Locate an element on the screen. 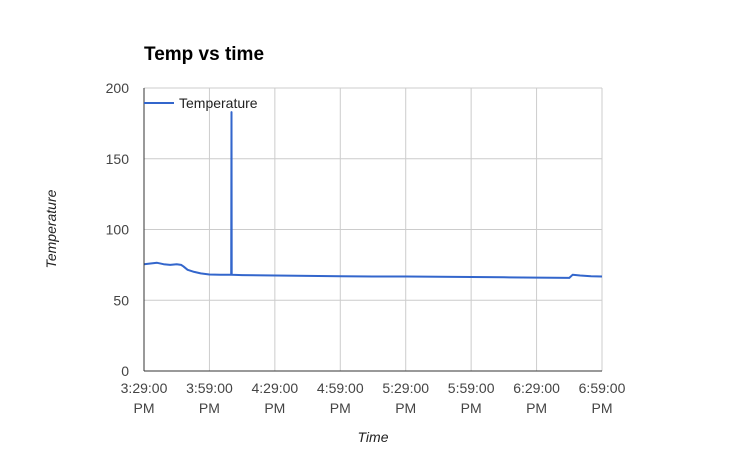 The height and width of the screenshot is (459, 740). x-axis-title: Time is located at coordinates (373, 437).